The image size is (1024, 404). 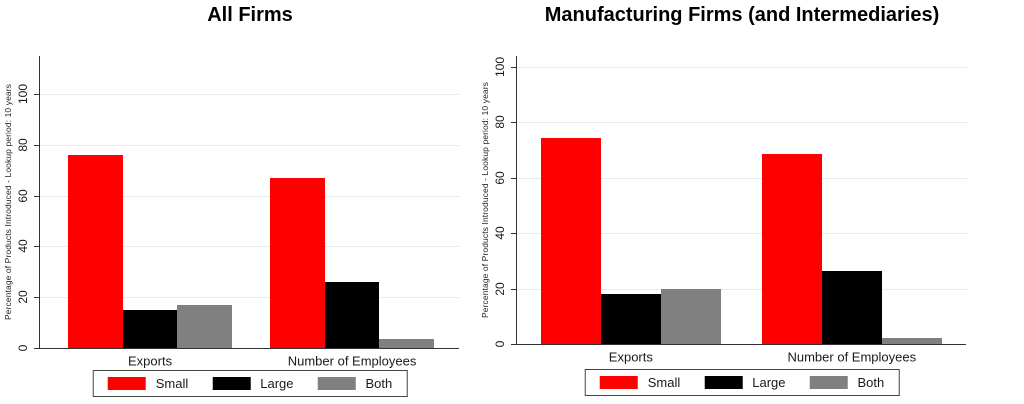 What do you see at coordinates (742, 15) in the screenshot?
I see `chart-title-manufacturing-firms: Manufacturing Firms (and Intermediaries)` at bounding box center [742, 15].